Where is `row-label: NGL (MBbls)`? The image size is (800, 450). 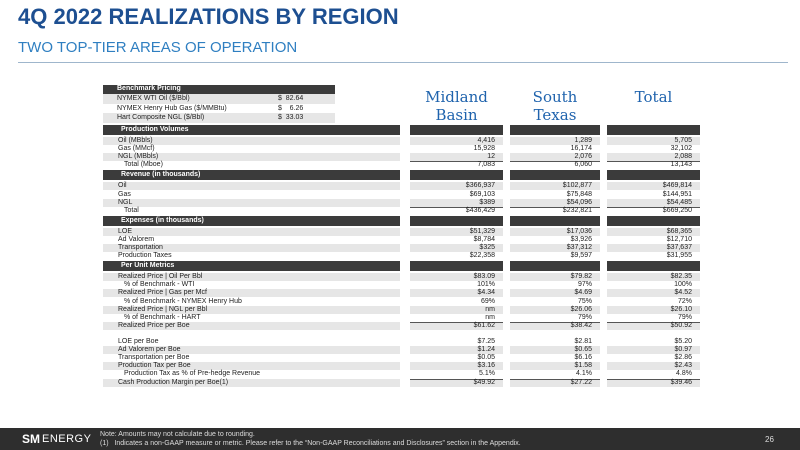 row-label: NGL (MBbls) is located at coordinates (138, 157).